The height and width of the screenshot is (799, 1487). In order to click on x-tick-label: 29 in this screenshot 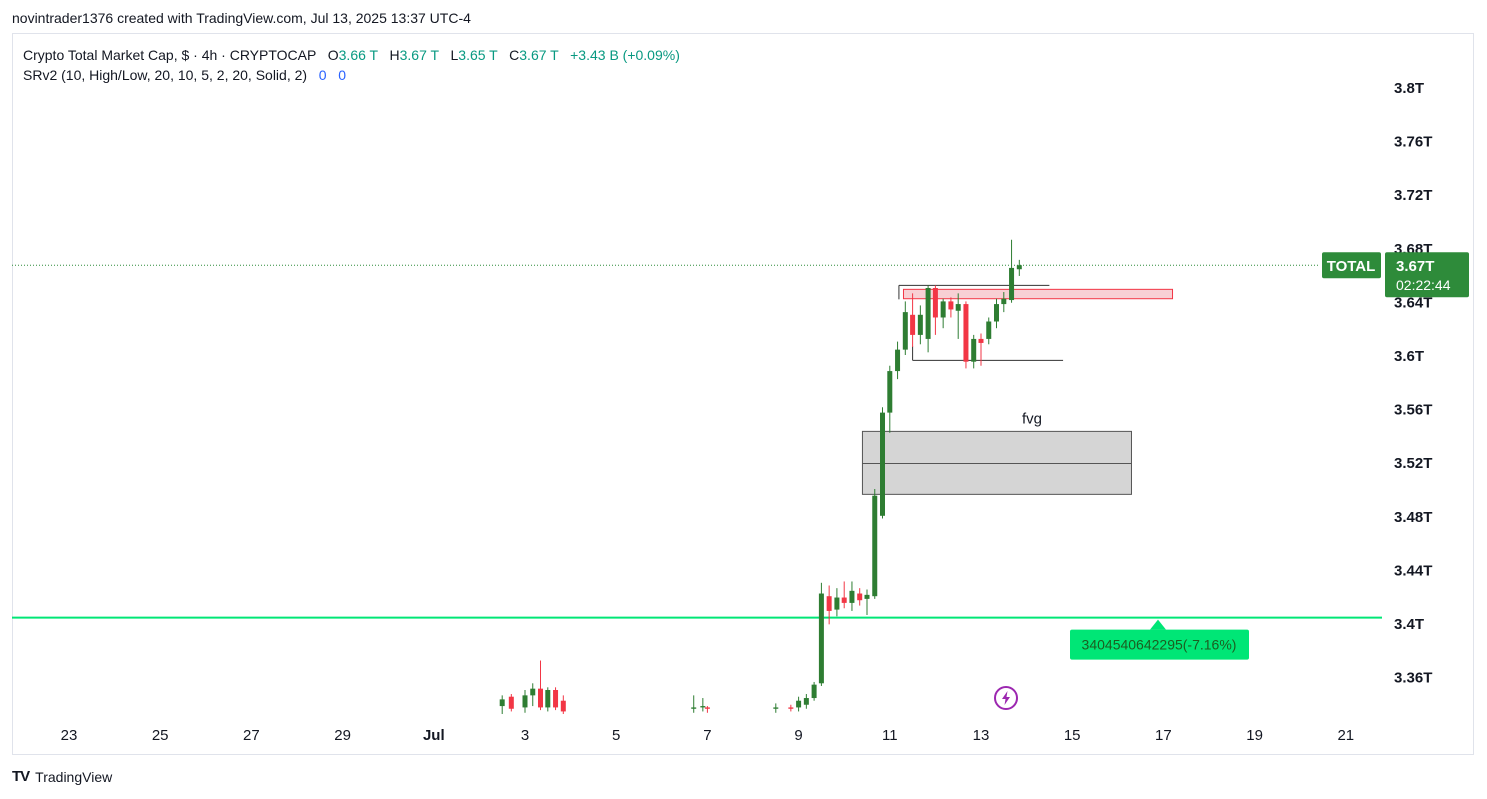, I will do `click(342, 735)`.